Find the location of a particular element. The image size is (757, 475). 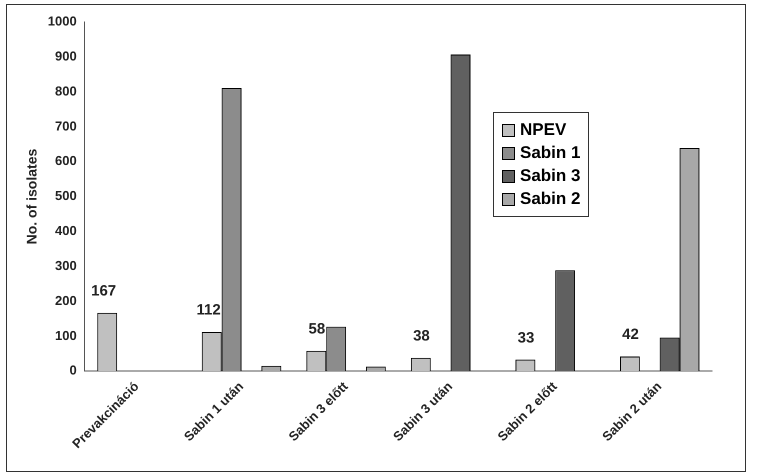

y-axis-title: No. of isolates is located at coordinates (31, 196).